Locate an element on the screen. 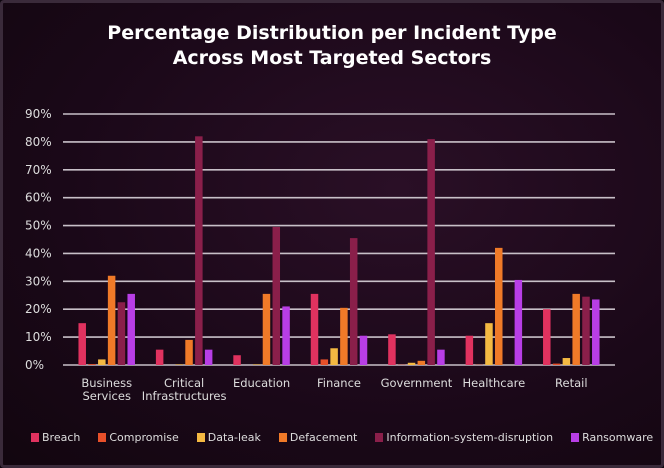 The height and width of the screenshot is (468, 664). legend-label: Defacement is located at coordinates (323, 437).